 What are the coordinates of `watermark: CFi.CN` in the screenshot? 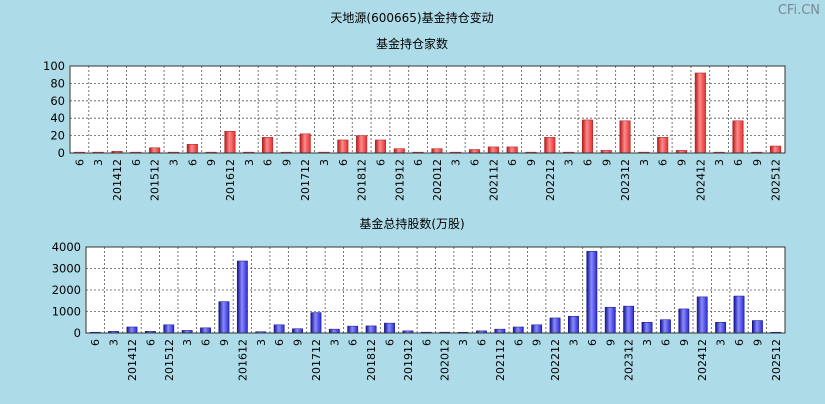 It's located at (799, 10).